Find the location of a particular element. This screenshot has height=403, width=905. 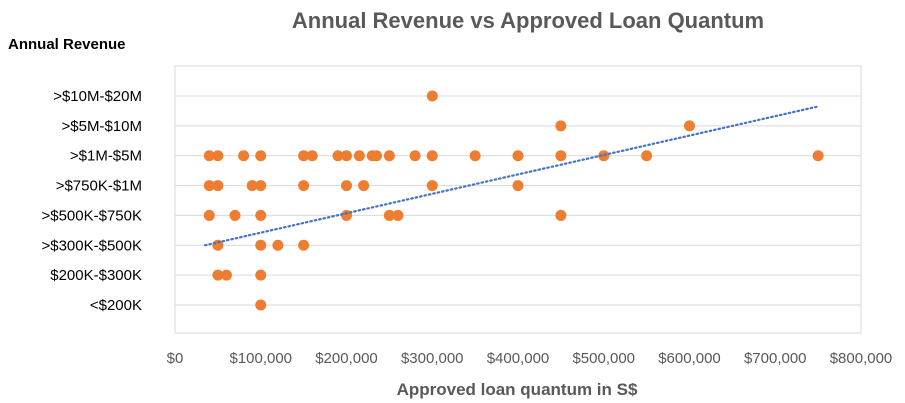

x-tick-label: $800,000 is located at coordinates (861, 358).